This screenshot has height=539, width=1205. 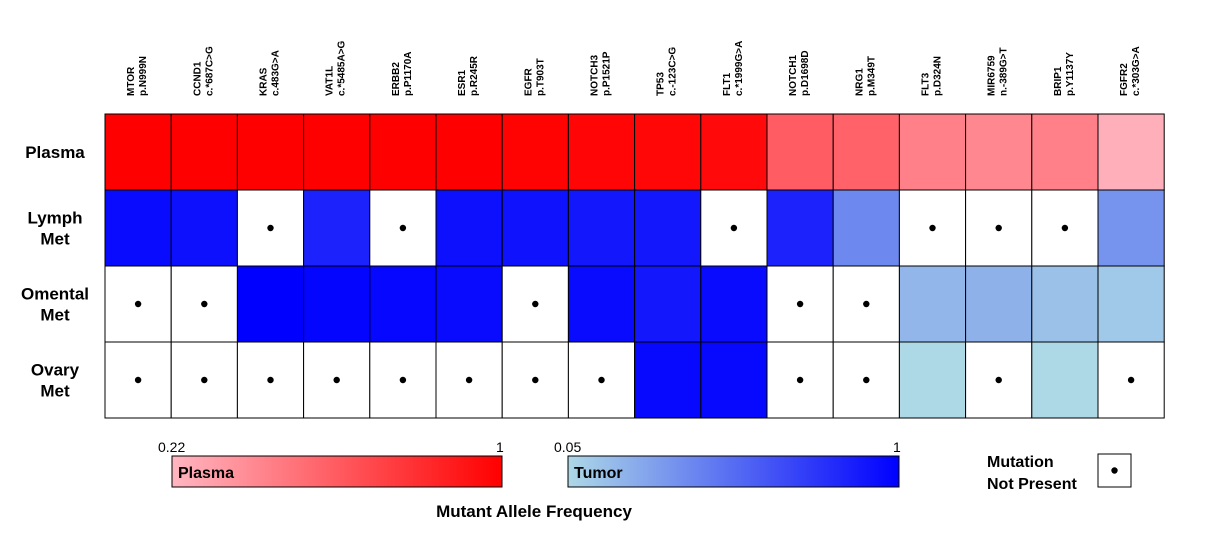 I want to click on column-variant-label: p.T903T, so click(x=540, y=77).